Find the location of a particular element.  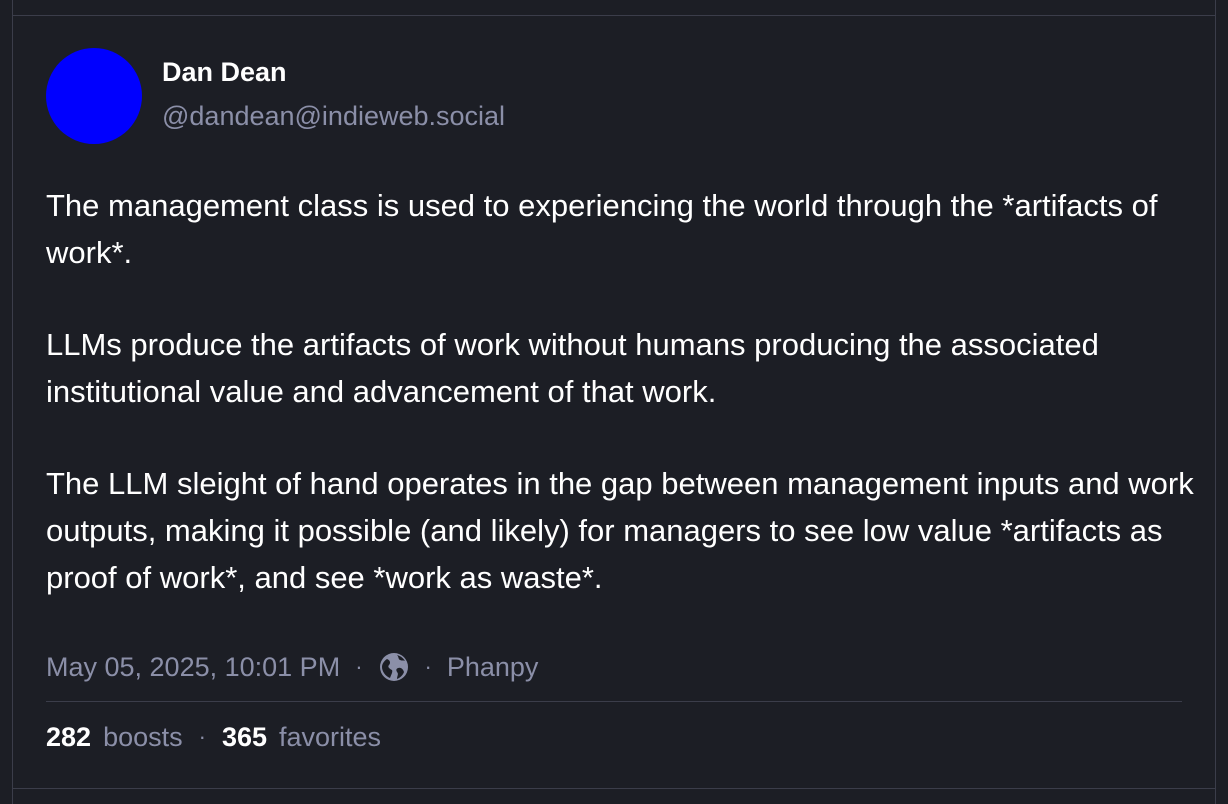

favorites-label: favorites is located at coordinates (330, 736).